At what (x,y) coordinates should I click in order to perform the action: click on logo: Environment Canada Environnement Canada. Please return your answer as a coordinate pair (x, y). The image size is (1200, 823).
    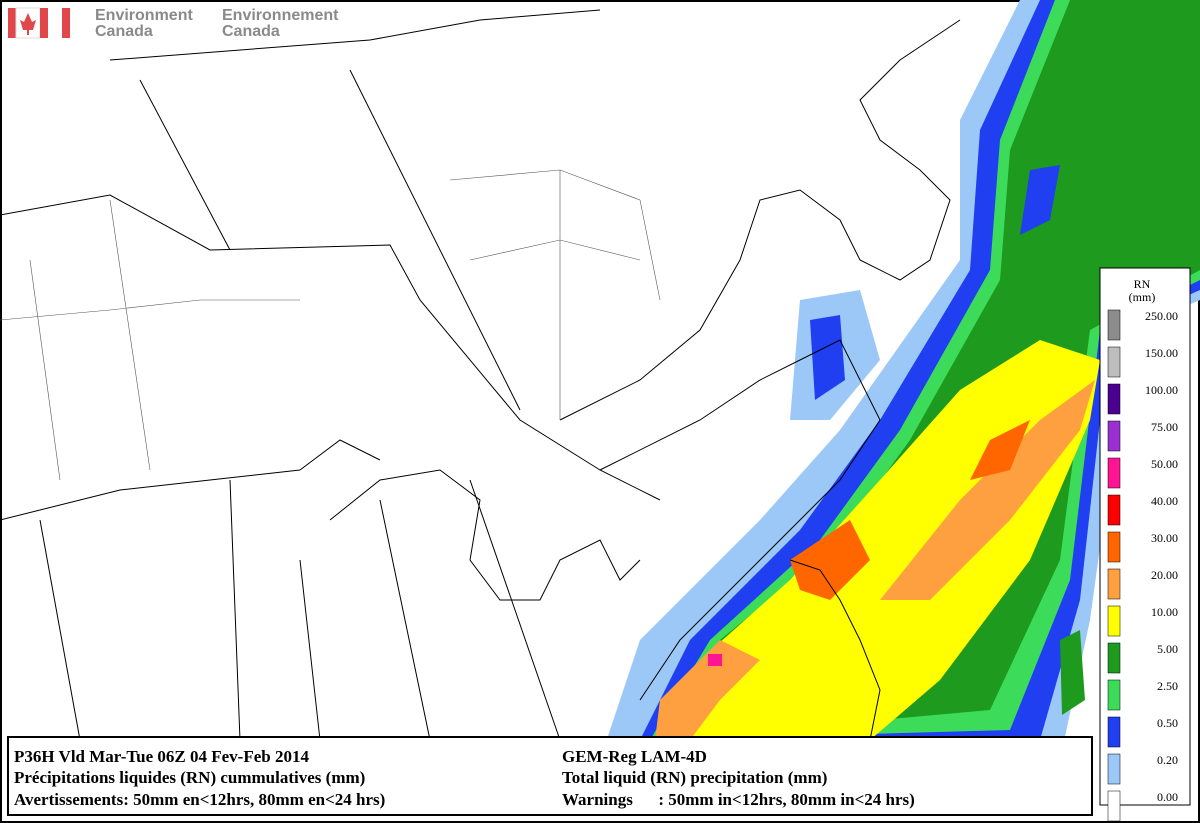
    Looking at the image, I should click on (173, 23).